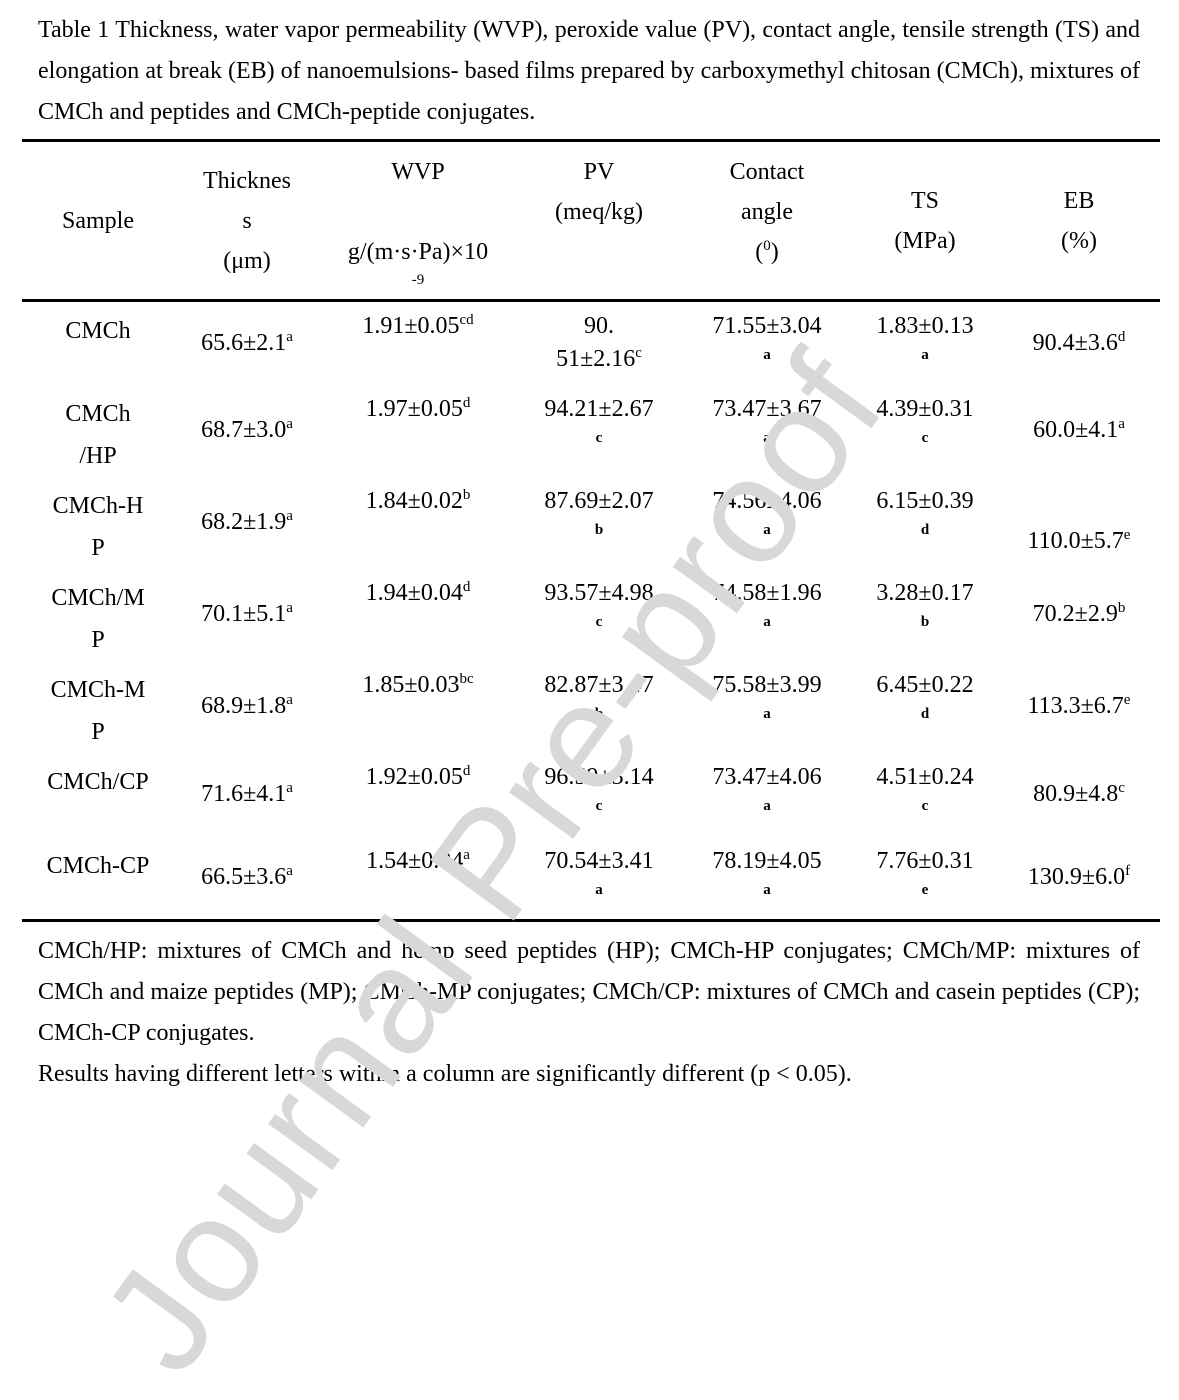 The width and height of the screenshot is (1179, 1400). What do you see at coordinates (767, 788) in the screenshot?
I see `contact-angle-cell: 73.47±4.06 a` at bounding box center [767, 788].